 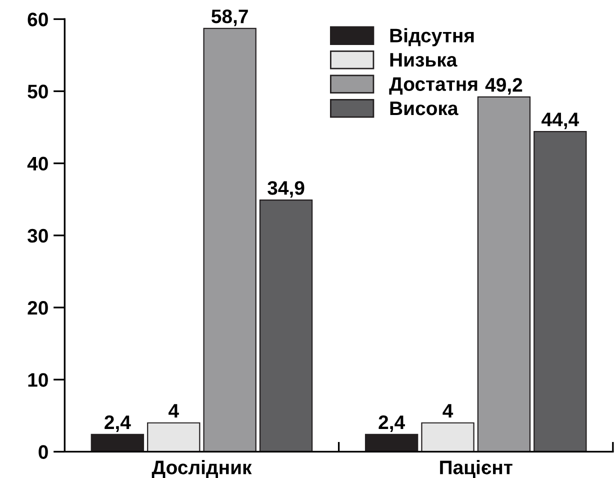 I want to click on data-label: 49,2, so click(x=503, y=86).